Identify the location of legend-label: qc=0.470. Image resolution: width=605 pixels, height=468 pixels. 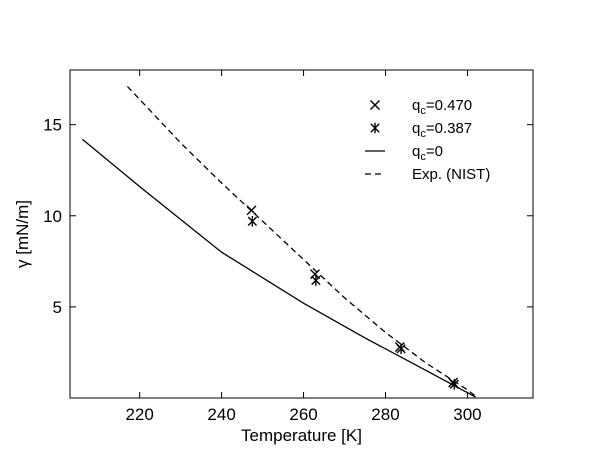
(442, 107).